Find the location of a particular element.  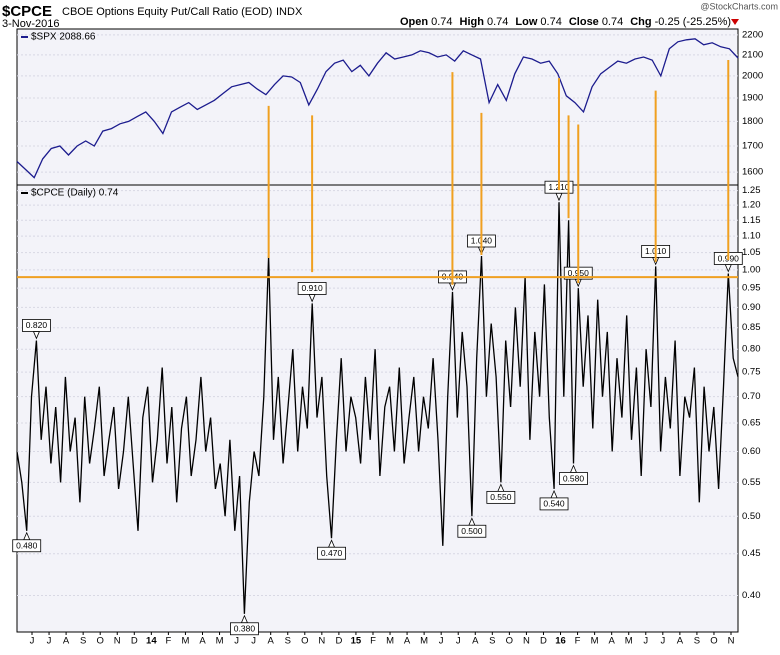

callout-label: 0.580 is located at coordinates (574, 478).